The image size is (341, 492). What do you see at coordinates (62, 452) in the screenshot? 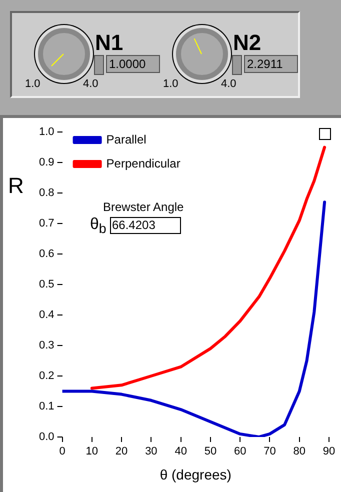
I see `x-tick-label: 0` at bounding box center [62, 452].